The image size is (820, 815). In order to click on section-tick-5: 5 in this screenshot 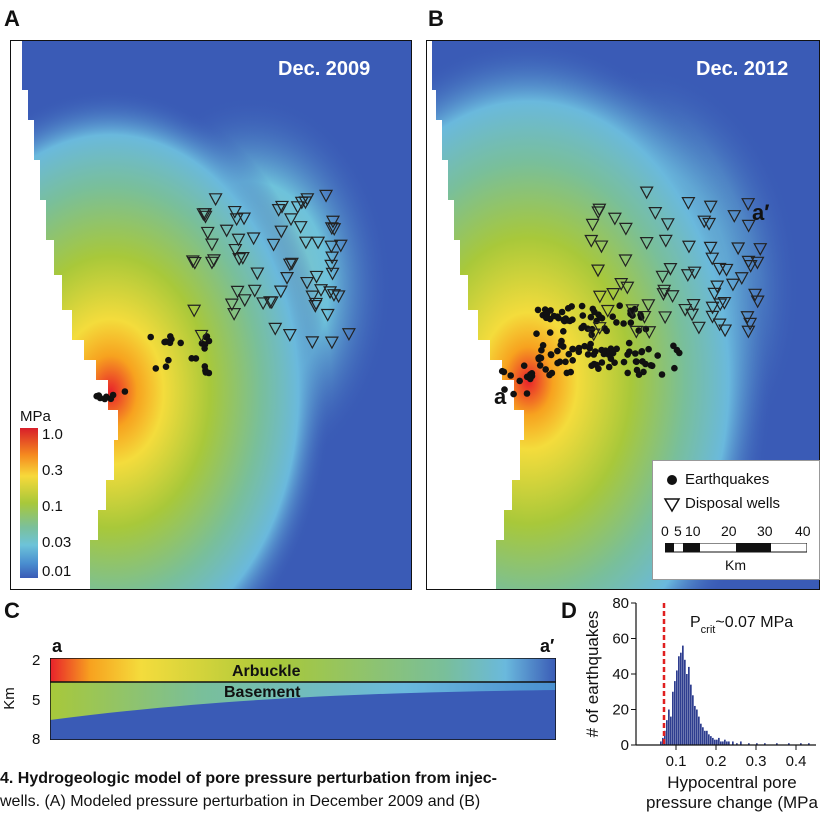, I will do `click(36, 700)`.